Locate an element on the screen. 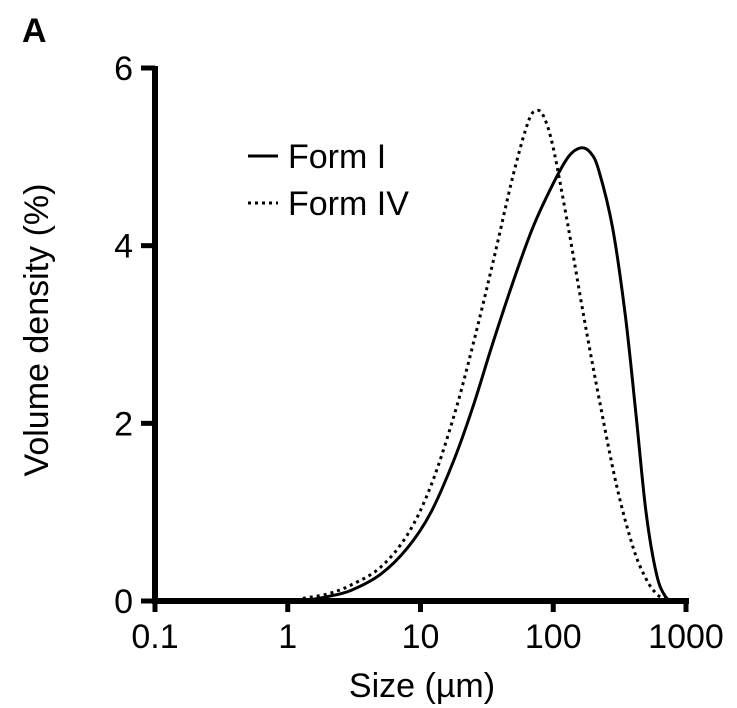 Image resolution: width=737 pixels, height=708 pixels. x-ticks: 0.1 1 10 100 1000 is located at coordinates (427, 628).